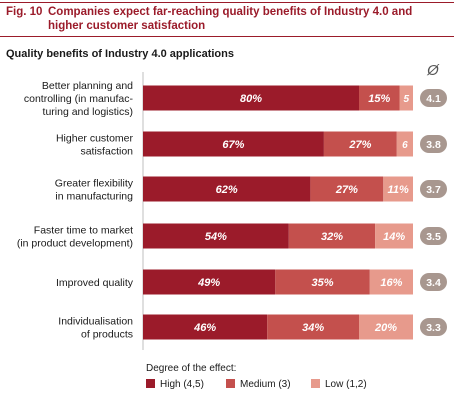  I want to click on data-label-low: 14%, so click(394, 237).